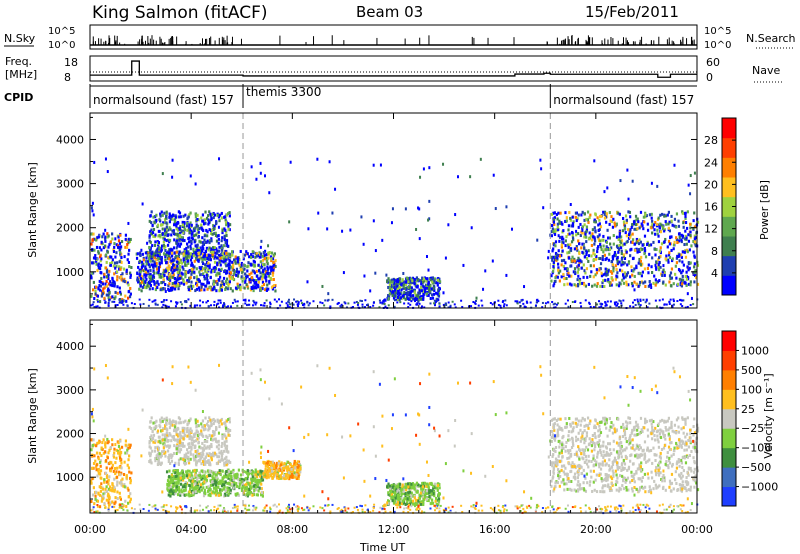 This screenshot has height=554, width=800. I want to click on plot-title: King Salmon (fitACF), so click(180, 13).